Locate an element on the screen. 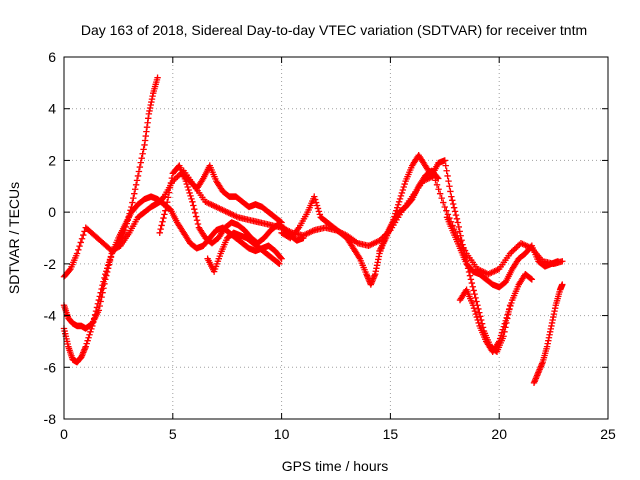 Image resolution: width=640 pixels, height=480 pixels. y-tick-label: -6 is located at coordinates (50, 367).